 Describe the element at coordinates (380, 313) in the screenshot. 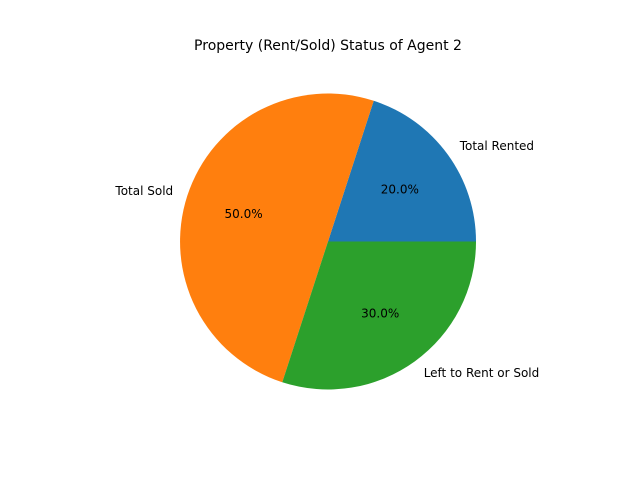

I see `slice-percent-left-to-rent-or-sold: 30.0%` at that location.